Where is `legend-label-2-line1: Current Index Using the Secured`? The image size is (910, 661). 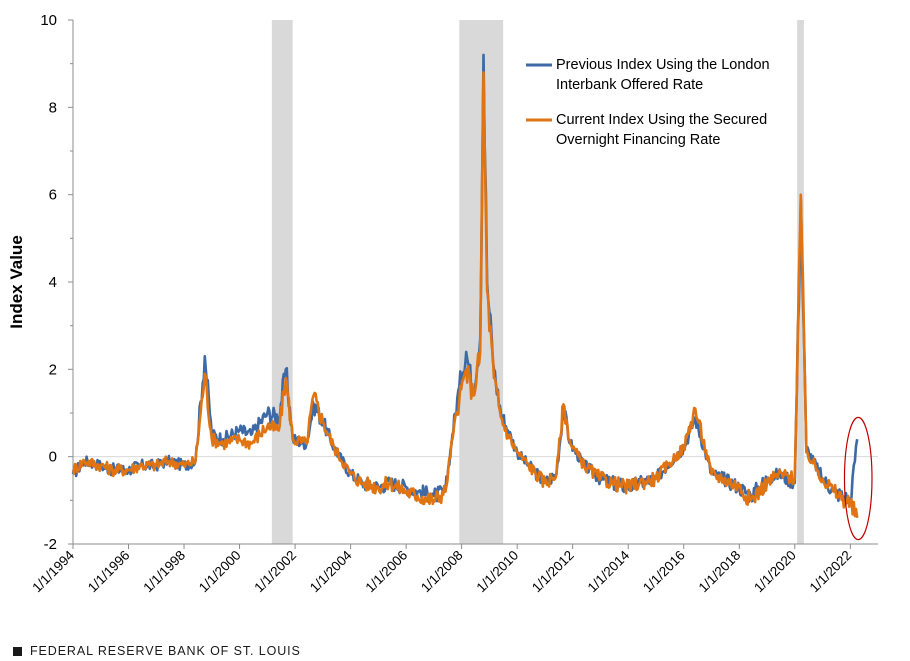 legend-label-2-line1: Current Index Using the Secured is located at coordinates (661, 120).